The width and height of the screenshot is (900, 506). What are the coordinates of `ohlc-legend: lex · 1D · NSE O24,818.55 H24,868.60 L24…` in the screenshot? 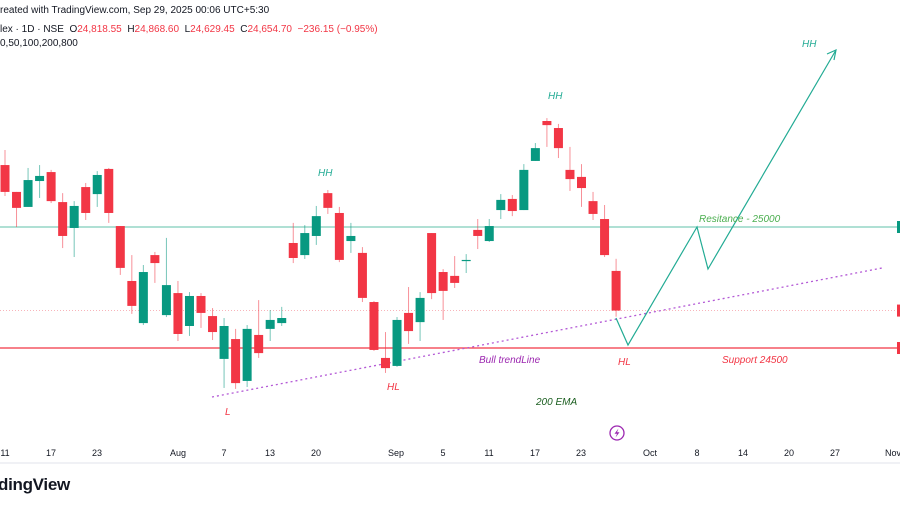 It's located at (189, 29).